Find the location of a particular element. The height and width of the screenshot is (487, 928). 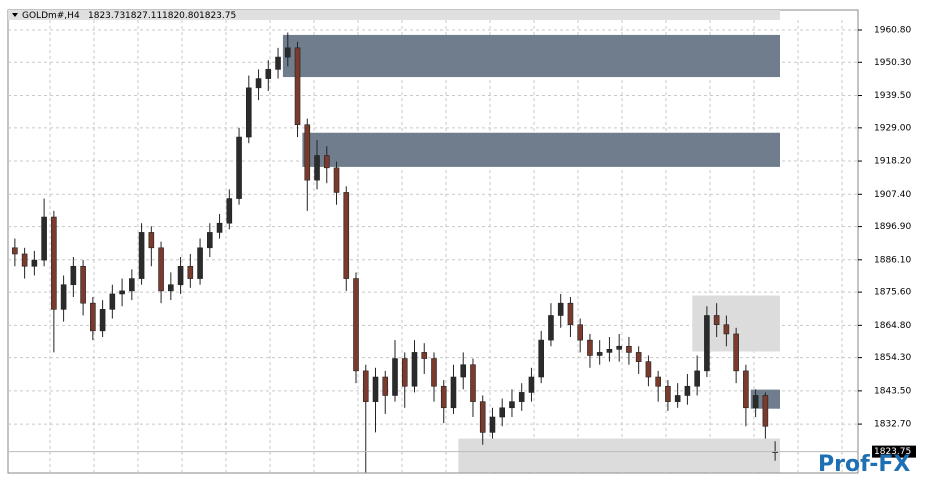

y-tick-label: 1886.10 is located at coordinates (892, 260).